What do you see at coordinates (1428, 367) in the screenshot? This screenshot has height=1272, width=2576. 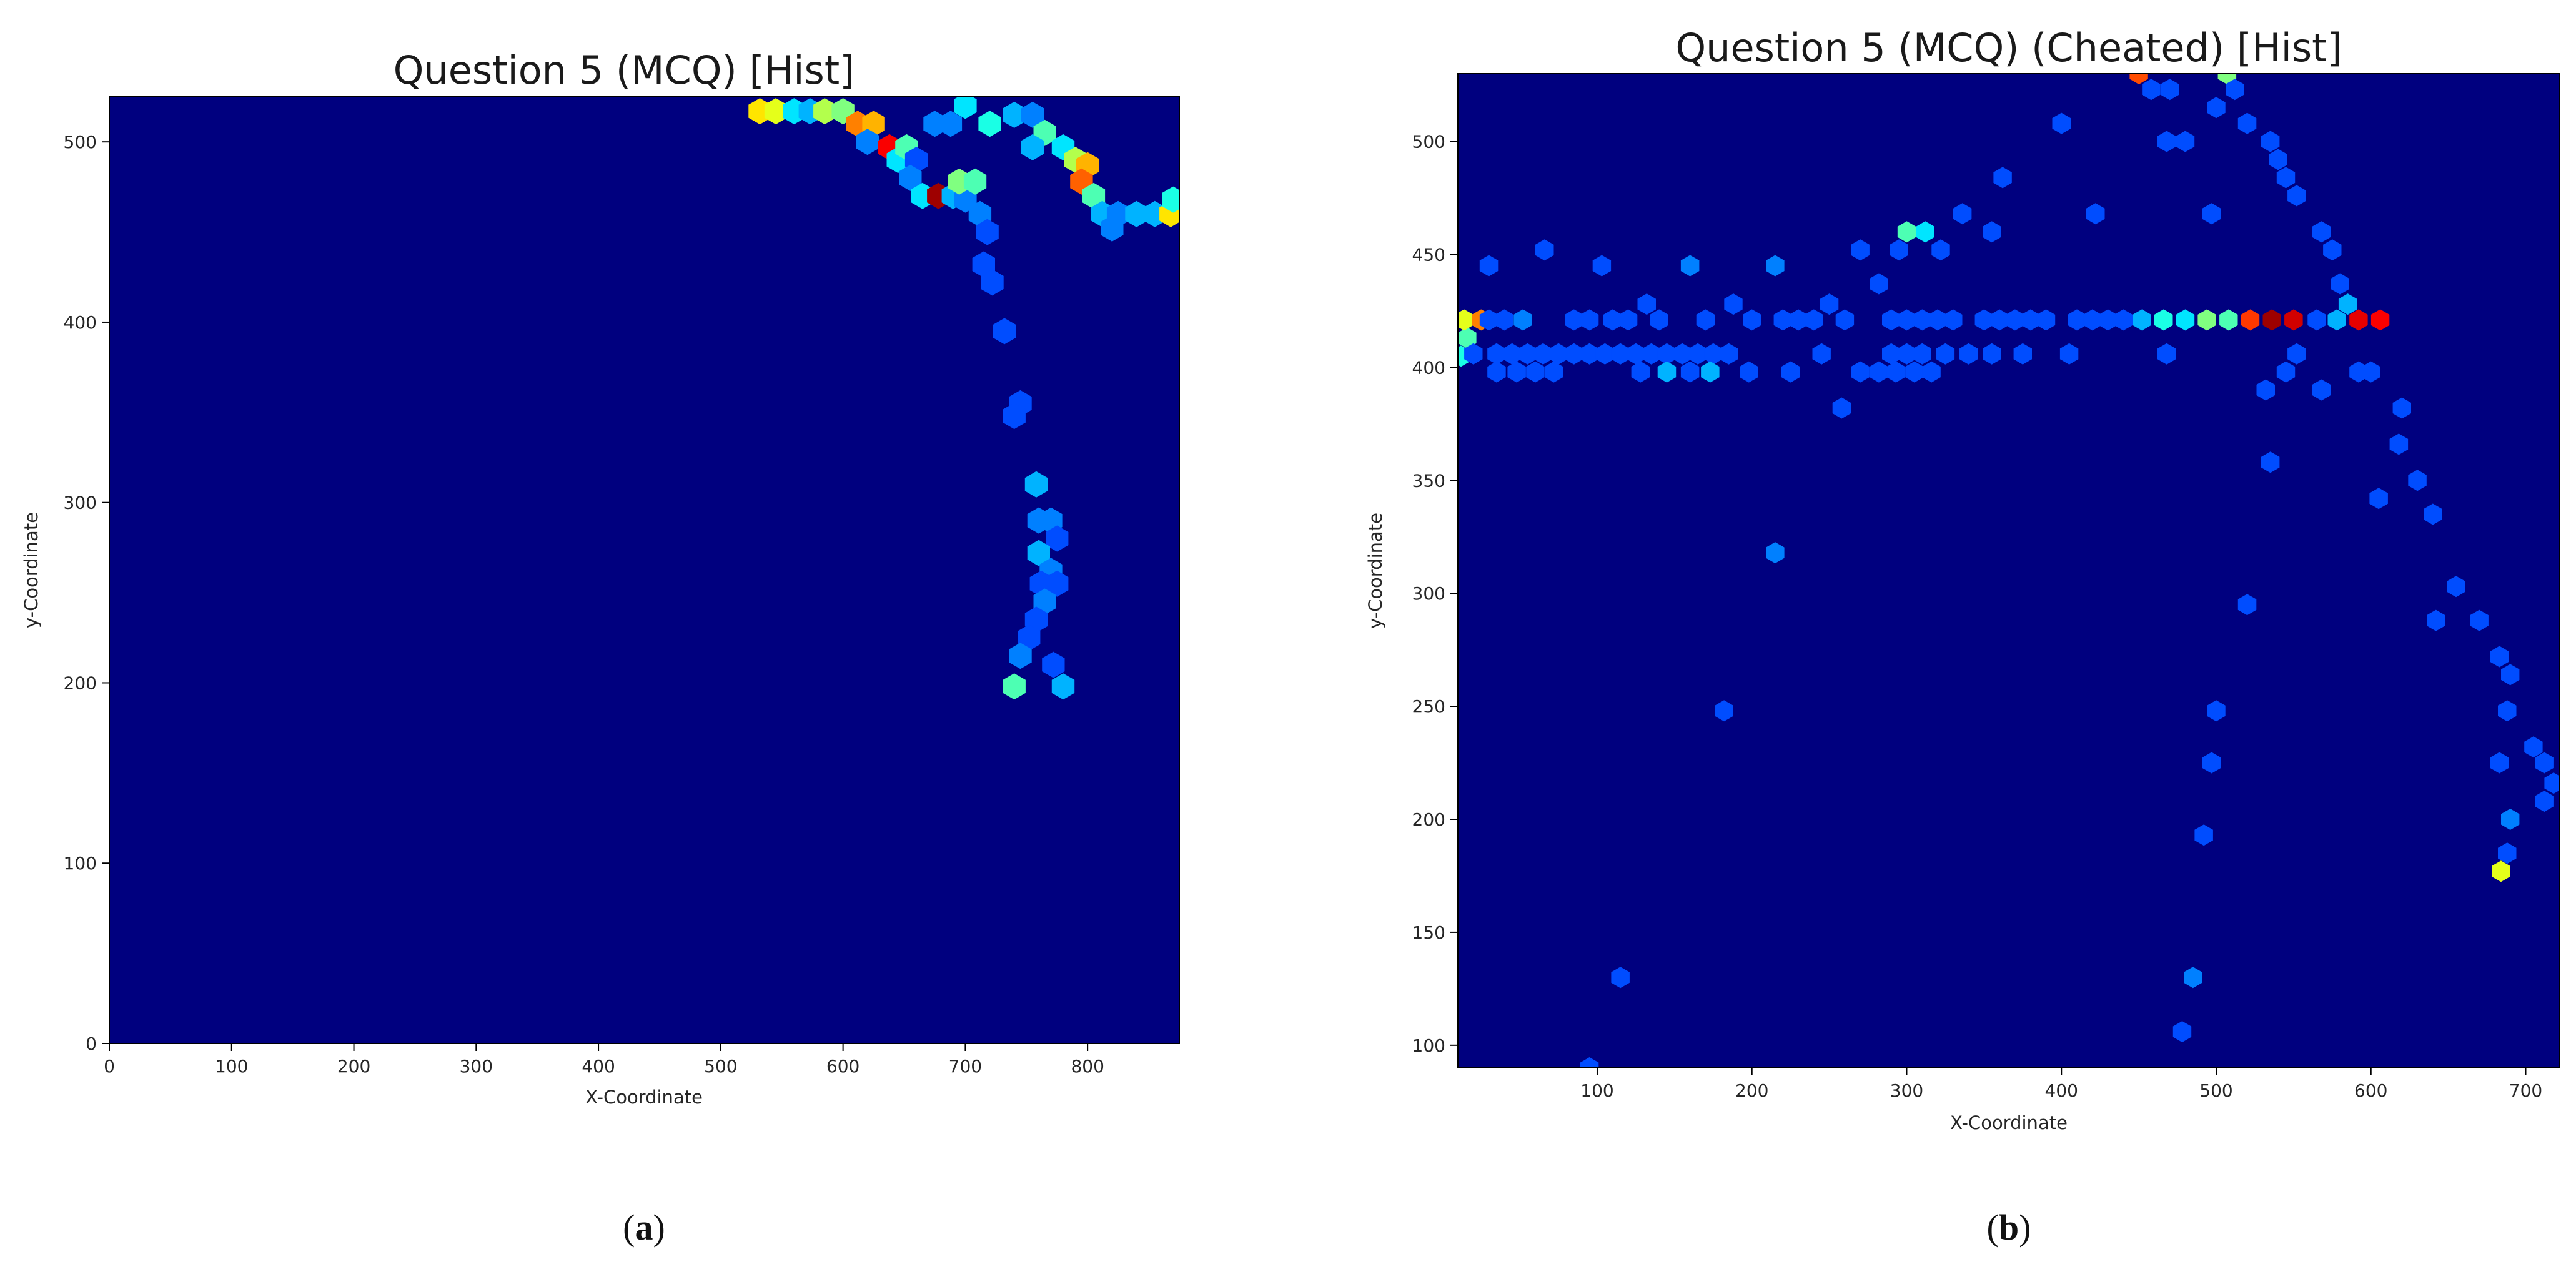 I see `panel-b-y-tick-label: 400` at bounding box center [1428, 367].